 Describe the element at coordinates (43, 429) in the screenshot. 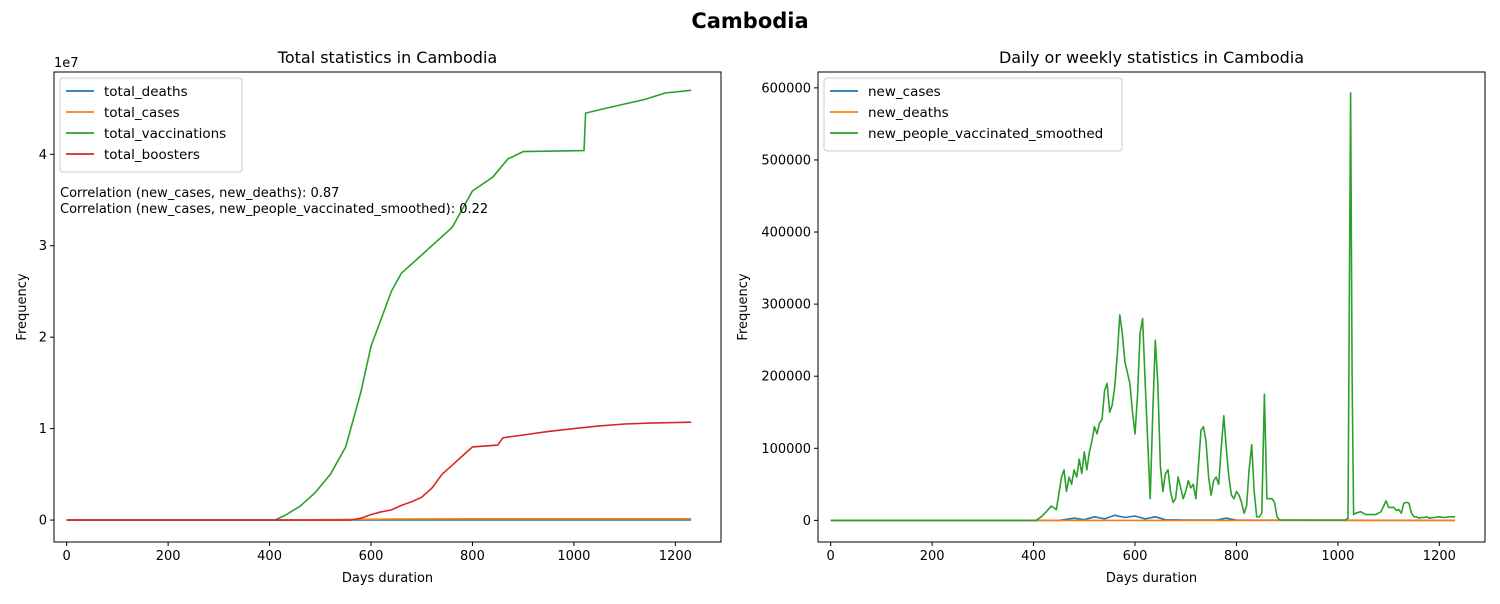

I see `y-tick-label: 1` at that location.